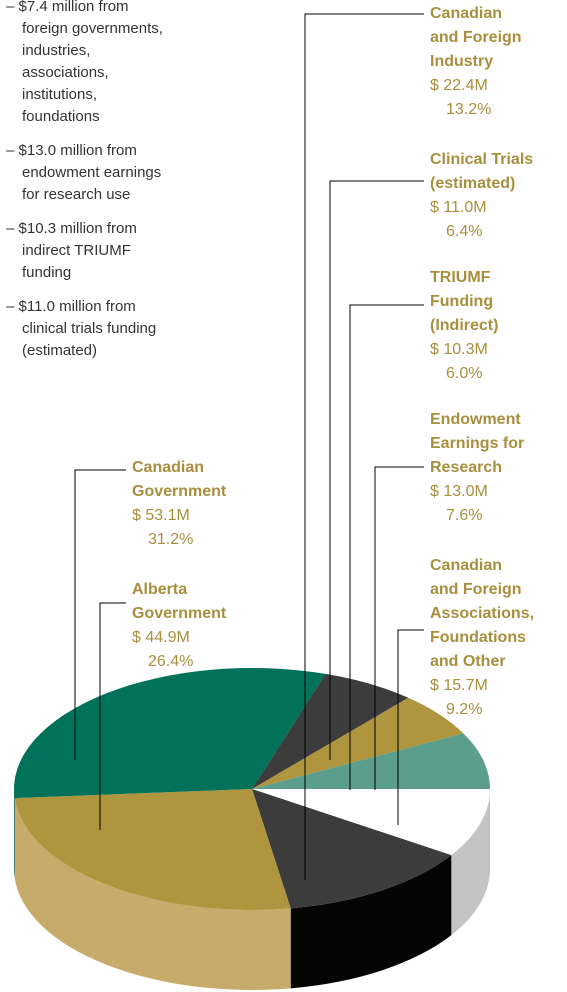 This screenshot has width=567, height=992. I want to click on category-label: Canadian Government, so click(179, 479).